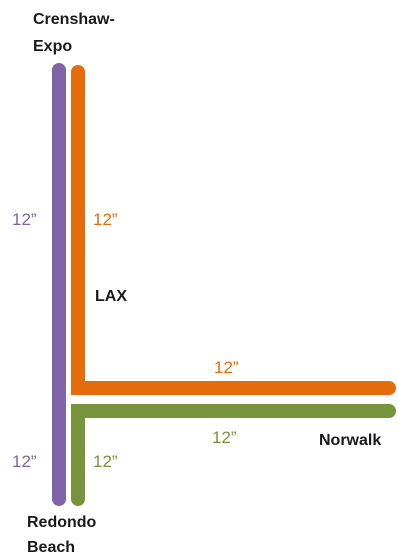 This screenshot has width=398, height=557. Describe the element at coordinates (105, 219) in the screenshot. I see `frequency-orange-vertical: 12”` at that location.